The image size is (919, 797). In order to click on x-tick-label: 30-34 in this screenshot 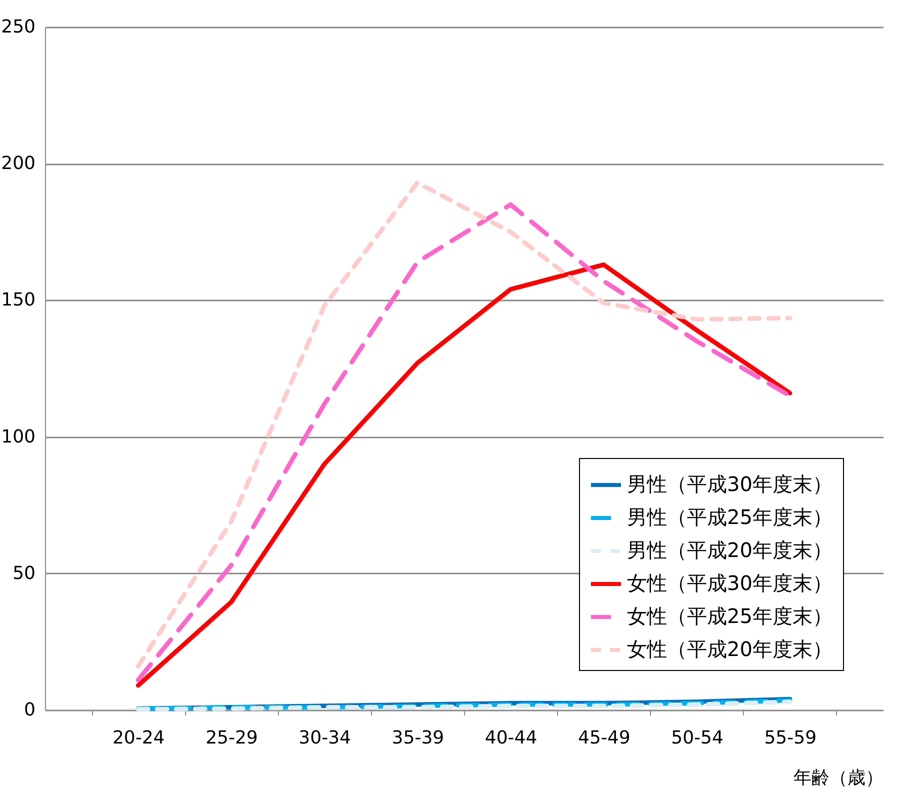, I will do `click(324, 738)`.